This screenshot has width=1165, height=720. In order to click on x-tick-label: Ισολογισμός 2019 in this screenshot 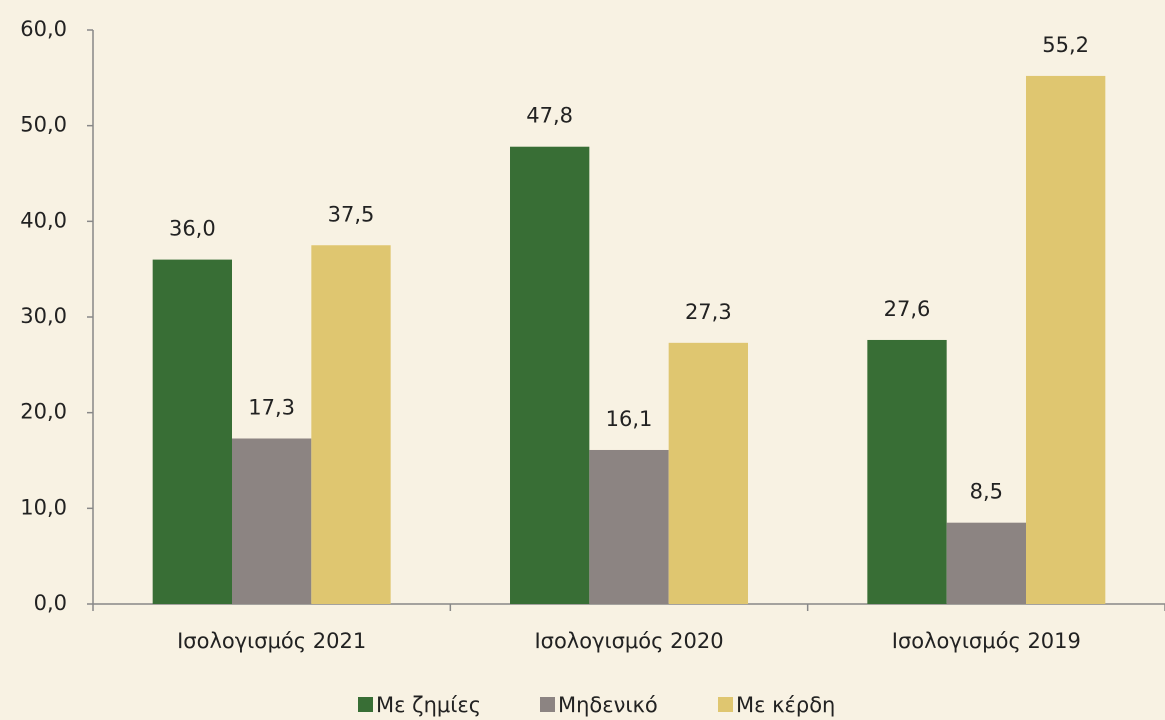, I will do `click(986, 641)`.